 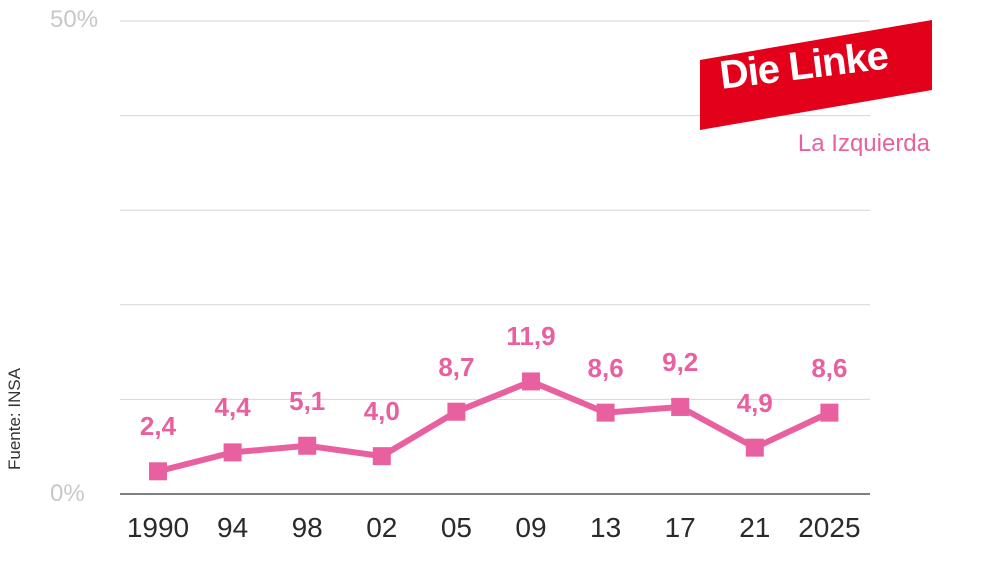 What do you see at coordinates (531, 527) in the screenshot?
I see `x-tick-label: 09` at bounding box center [531, 527].